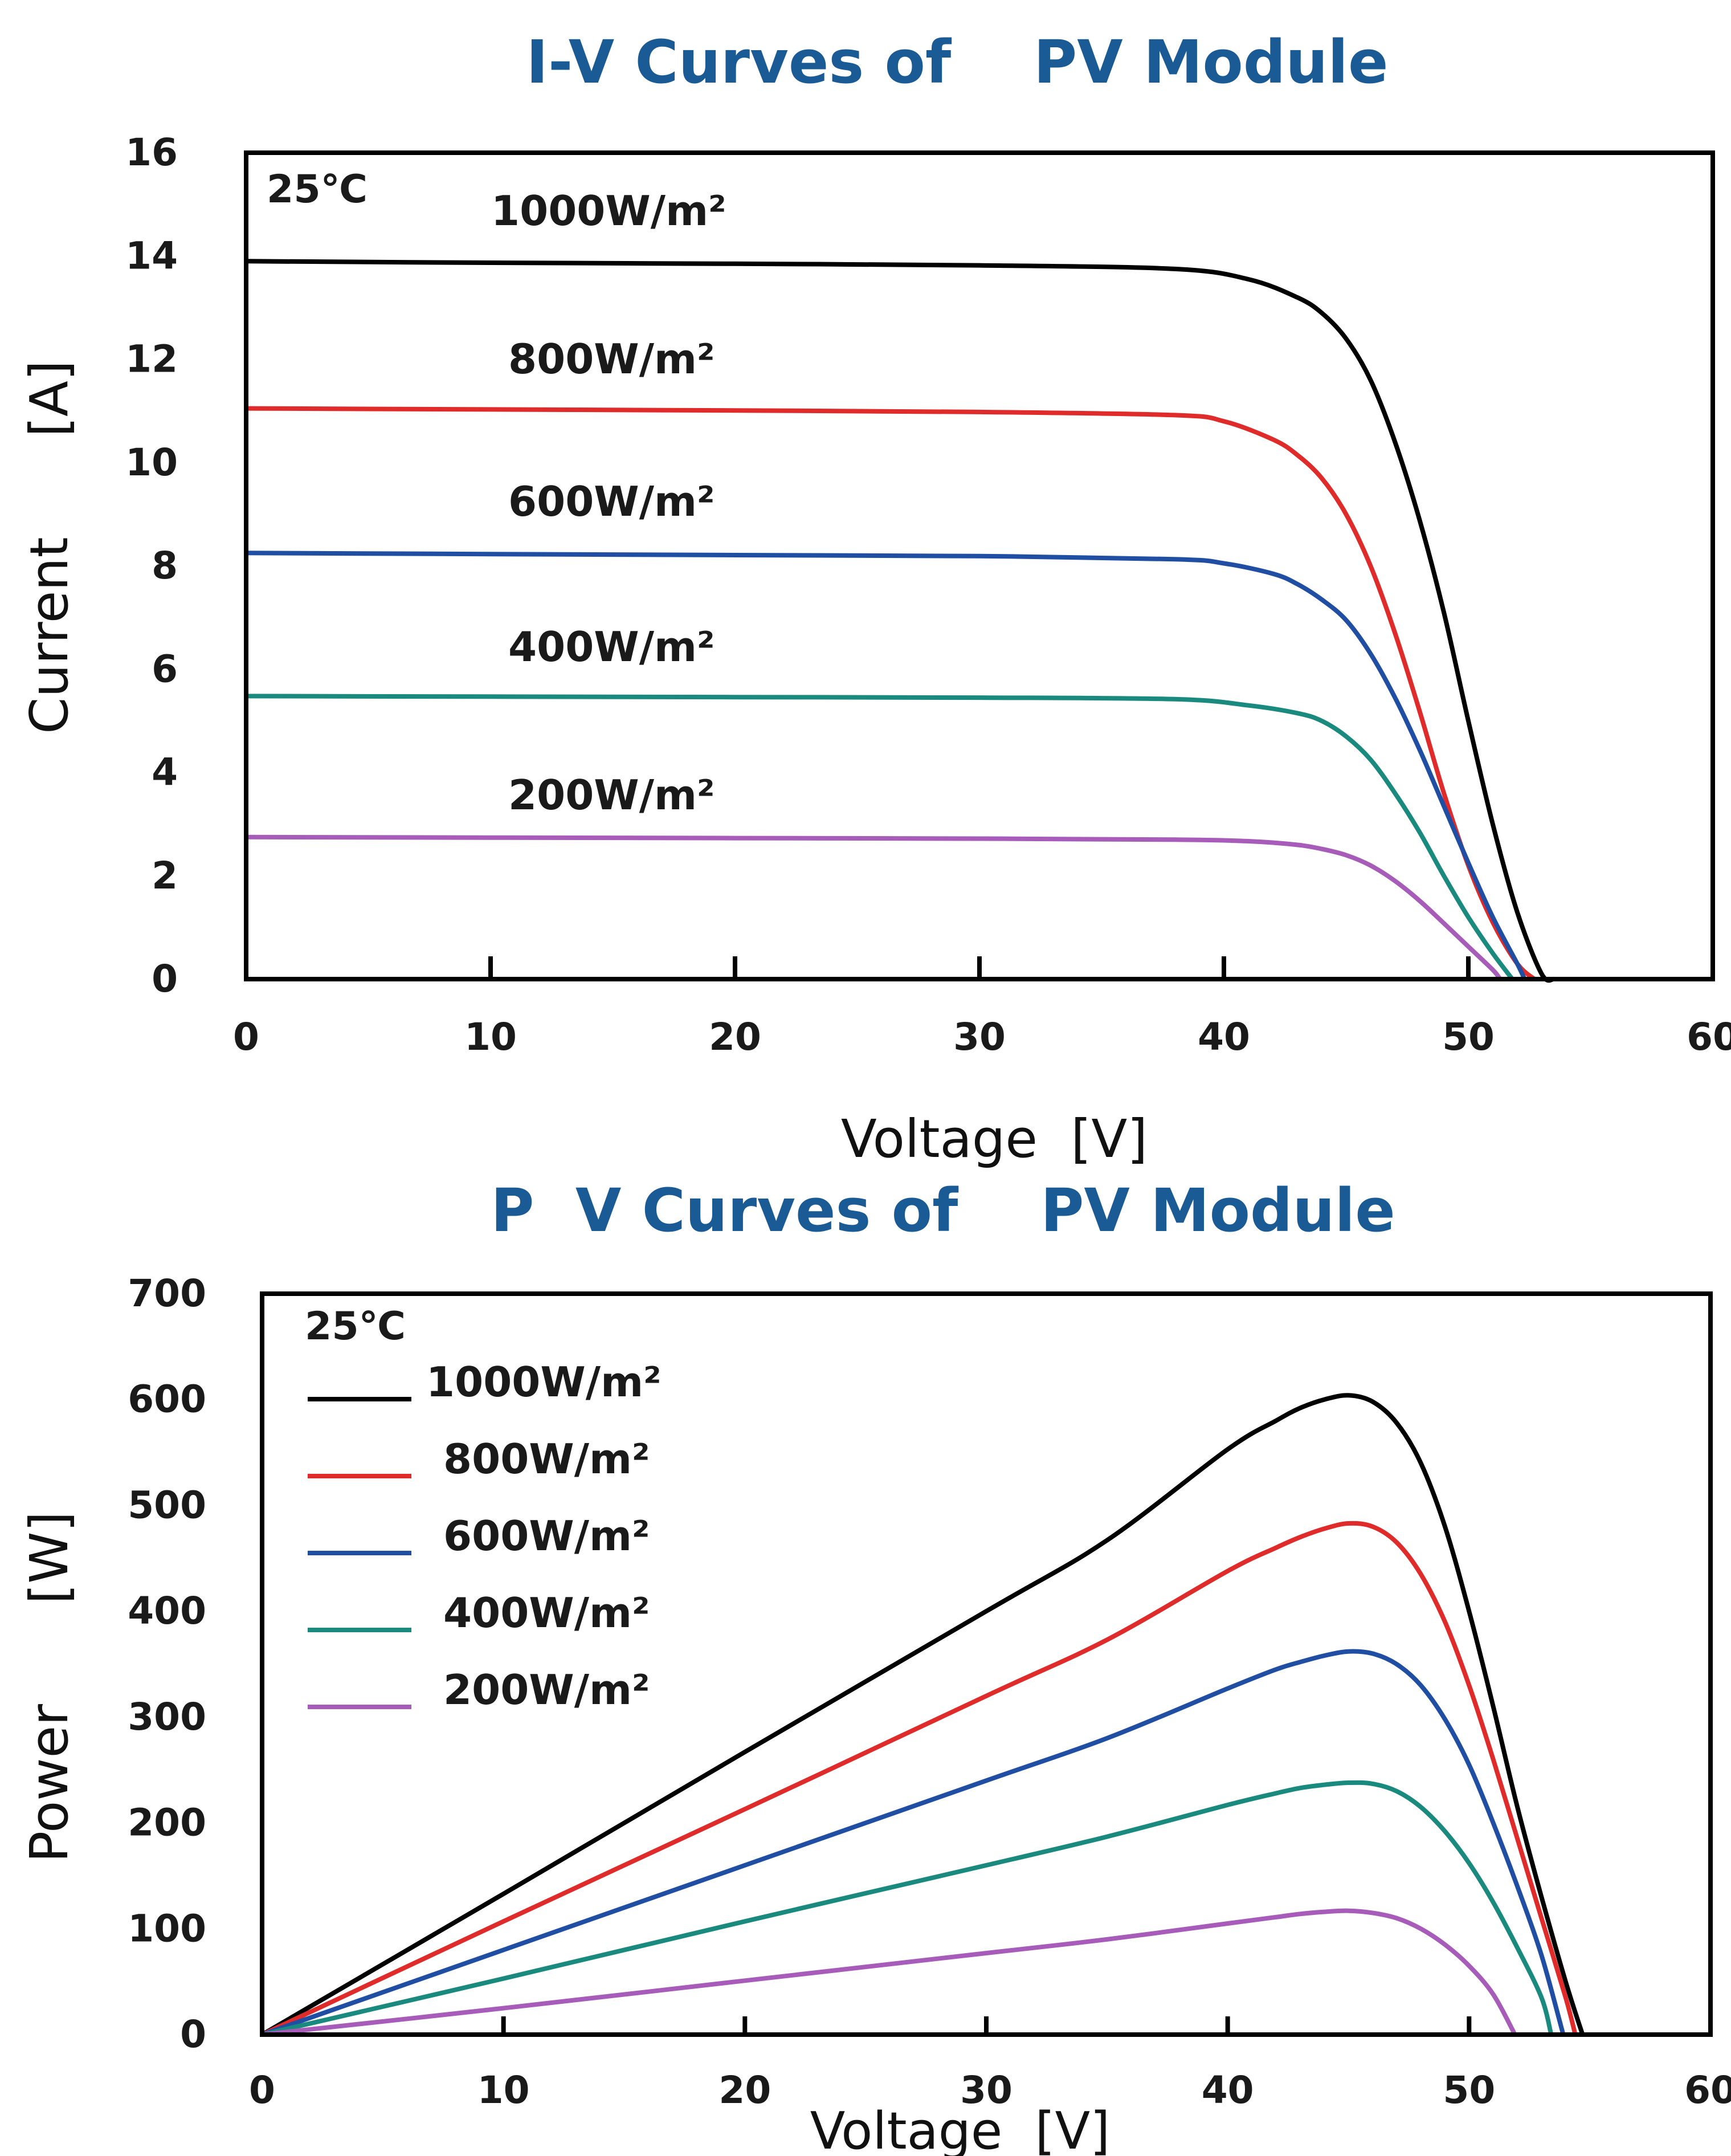 The height and width of the screenshot is (2156, 1731). I want to click on pv-x-tick-label: 40, so click(1228, 2090).